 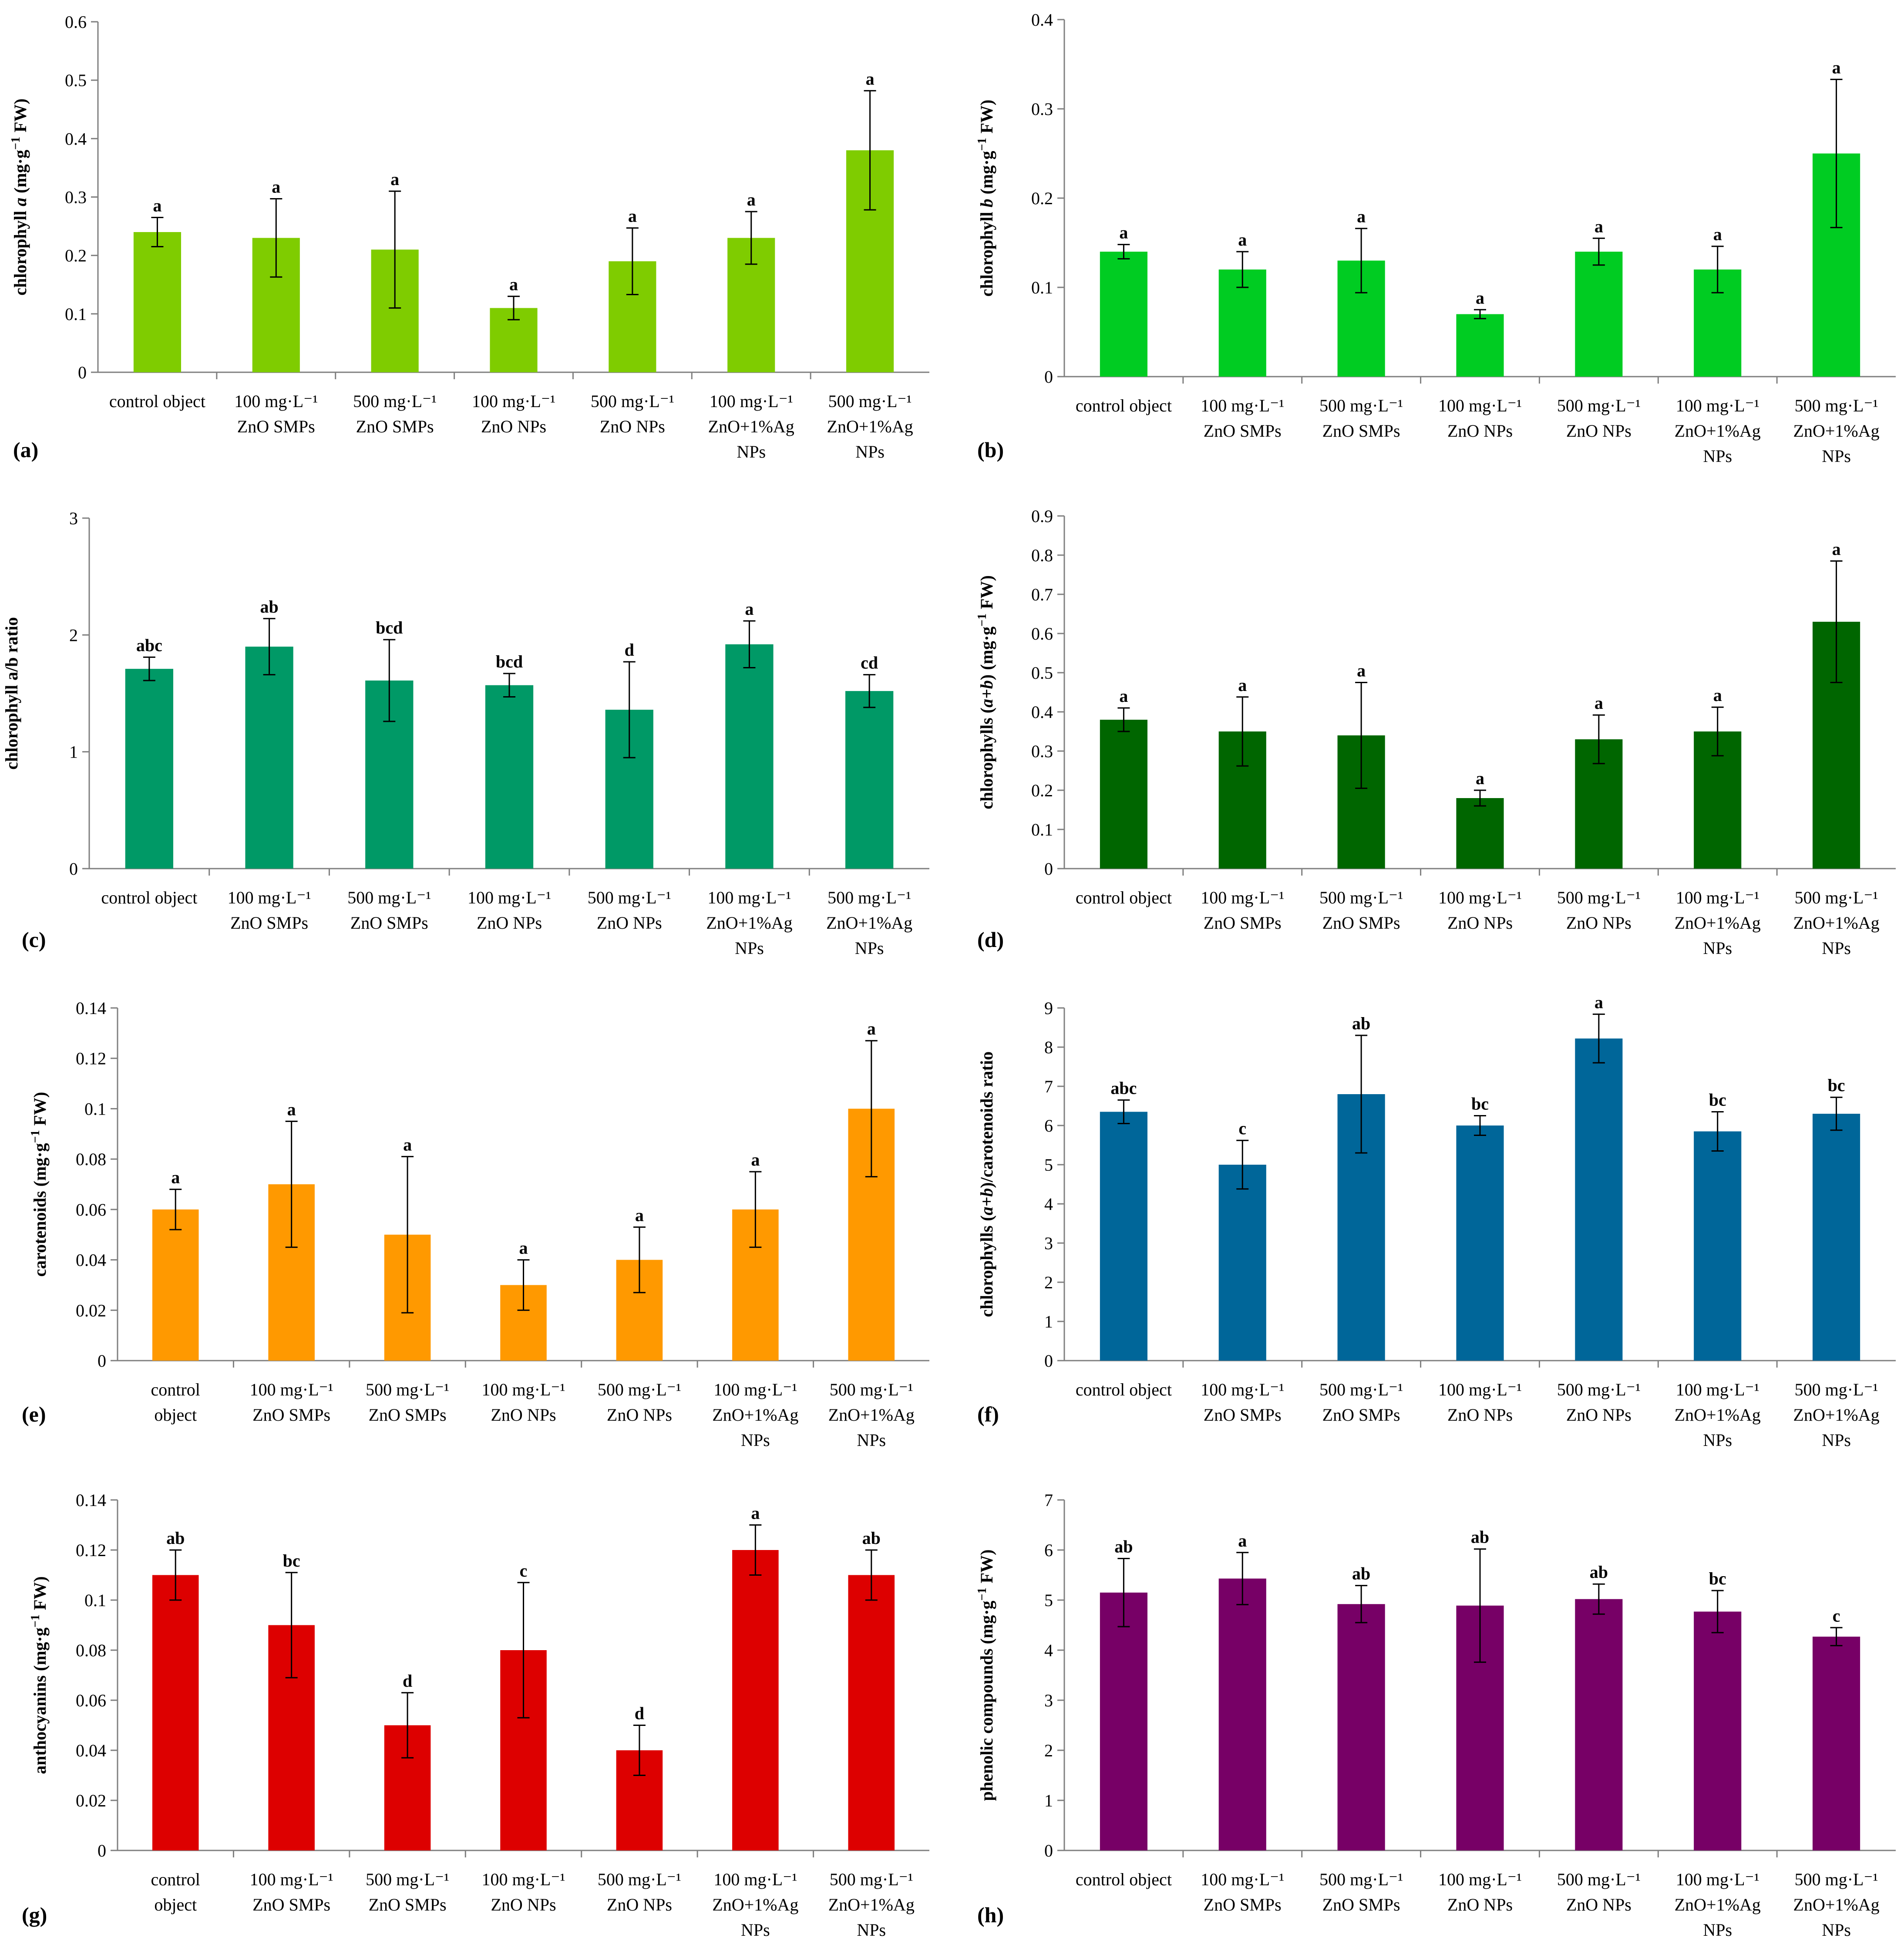 I want to click on panel-label: (c), so click(x=34, y=939).